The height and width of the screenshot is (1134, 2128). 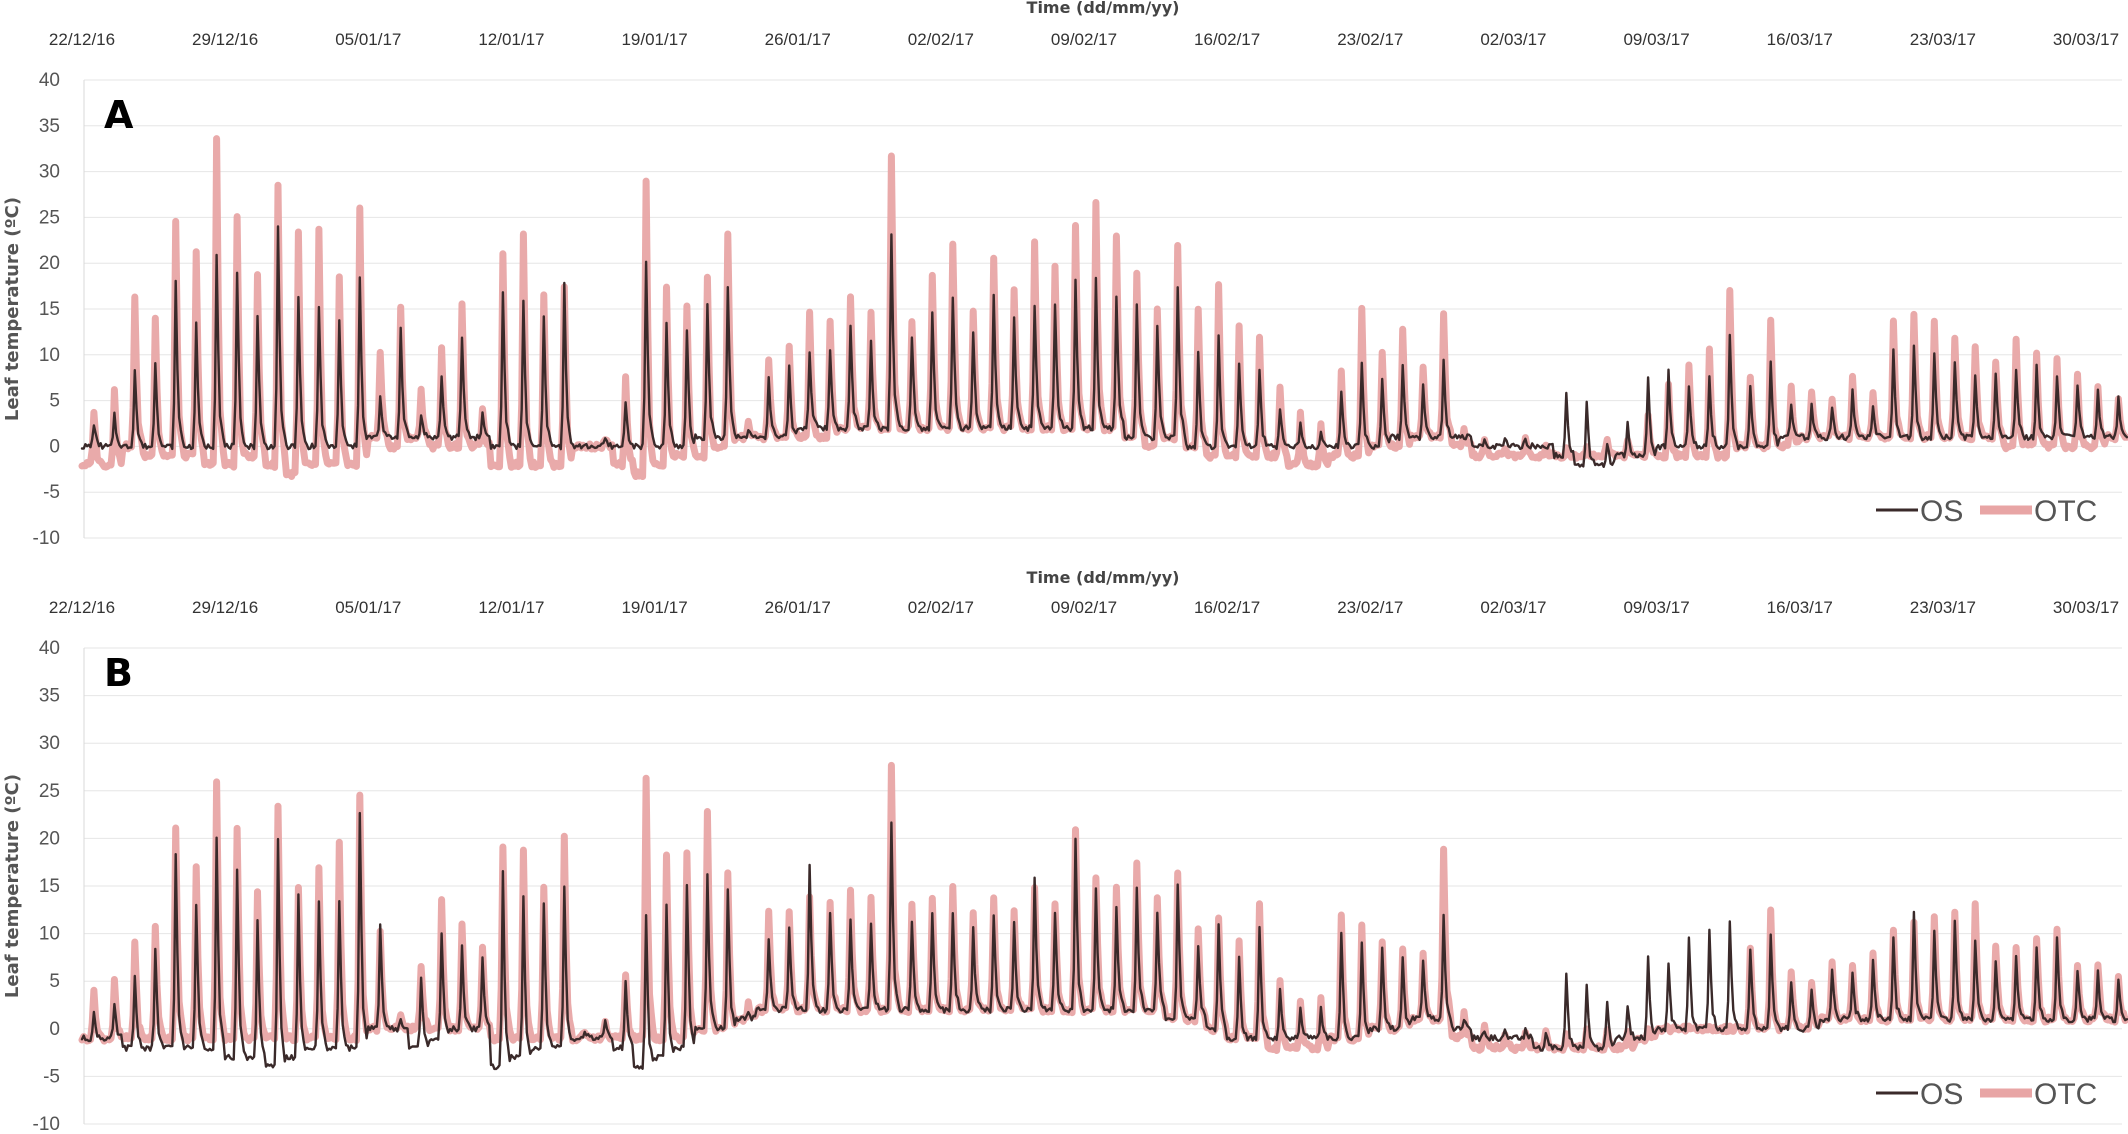 I want to click on panel-letter: B, so click(x=118, y=673).